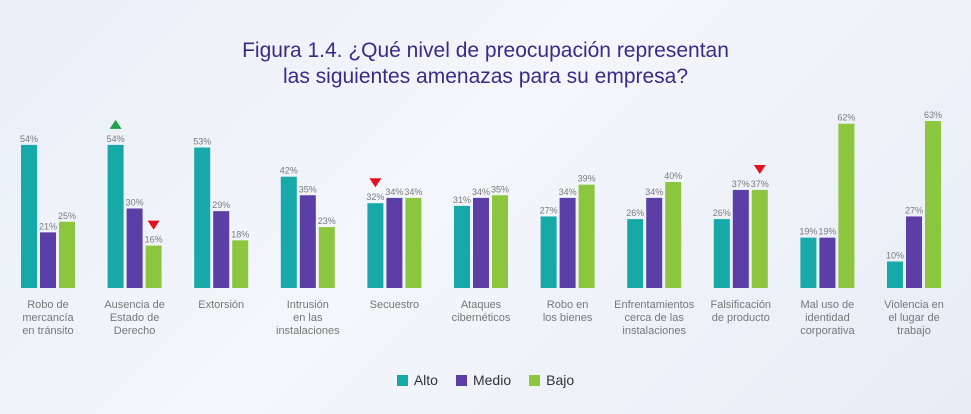  I want to click on category-label-10: Violencia en el lugar de trabajo, so click(914, 318).